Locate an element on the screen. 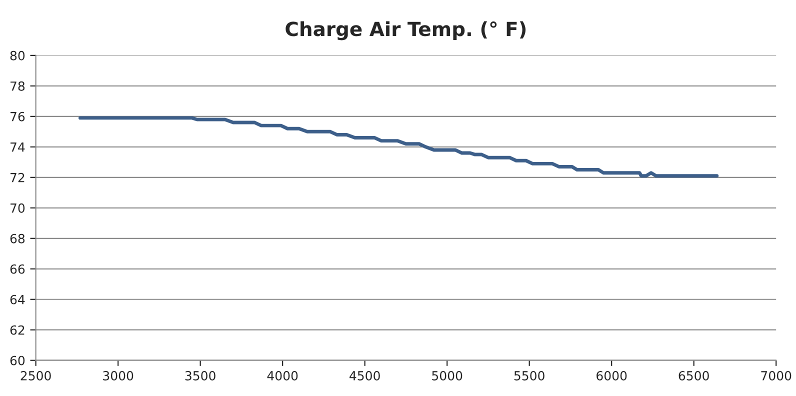 The image size is (796, 396). chart-title: Charge Air Temp. (° F) is located at coordinates (406, 30).